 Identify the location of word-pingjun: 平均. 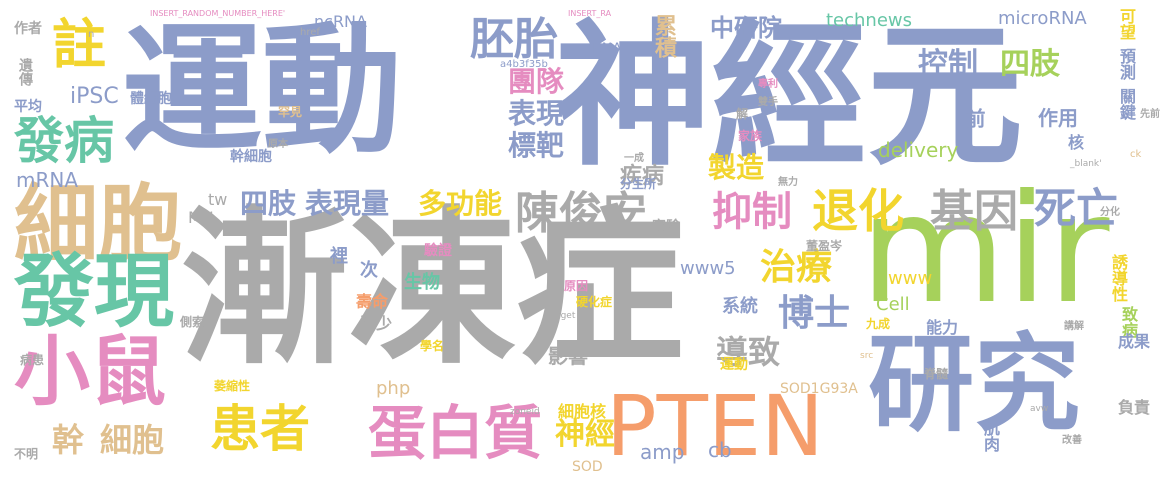
(28, 107).